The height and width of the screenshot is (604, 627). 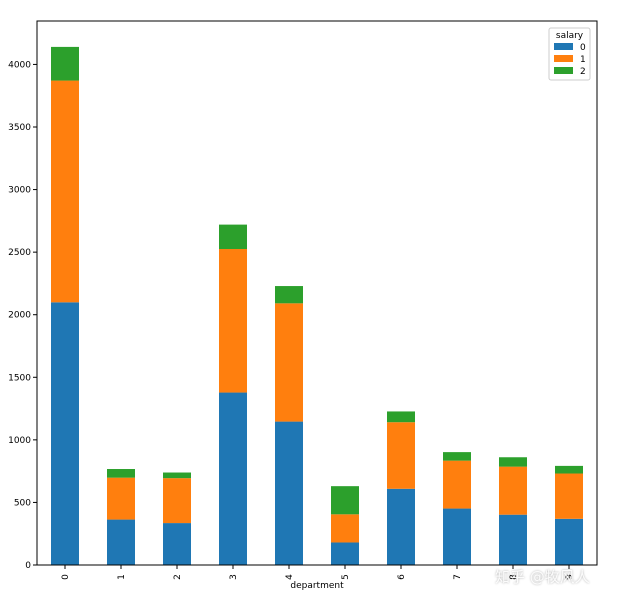 I want to click on x-axis-label: department, so click(x=317, y=586).